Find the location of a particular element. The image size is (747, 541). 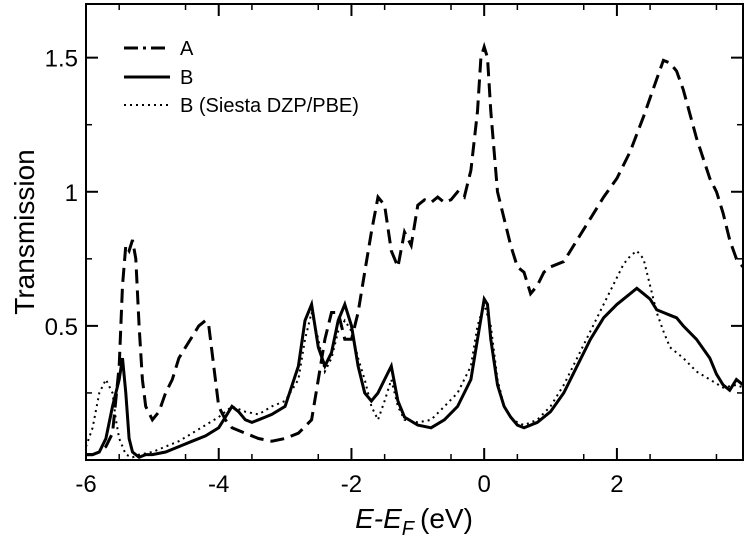

y-tick-label: 1 is located at coordinates (71, 193).